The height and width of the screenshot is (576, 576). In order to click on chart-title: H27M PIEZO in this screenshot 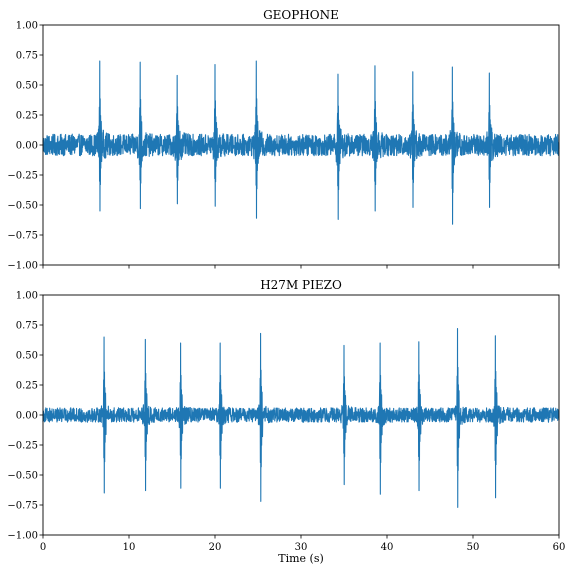, I will do `click(301, 285)`.